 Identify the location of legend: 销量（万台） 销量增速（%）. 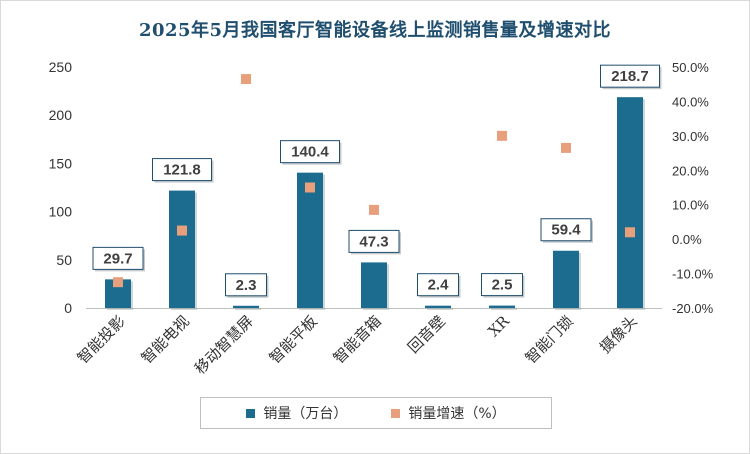
(376, 413).